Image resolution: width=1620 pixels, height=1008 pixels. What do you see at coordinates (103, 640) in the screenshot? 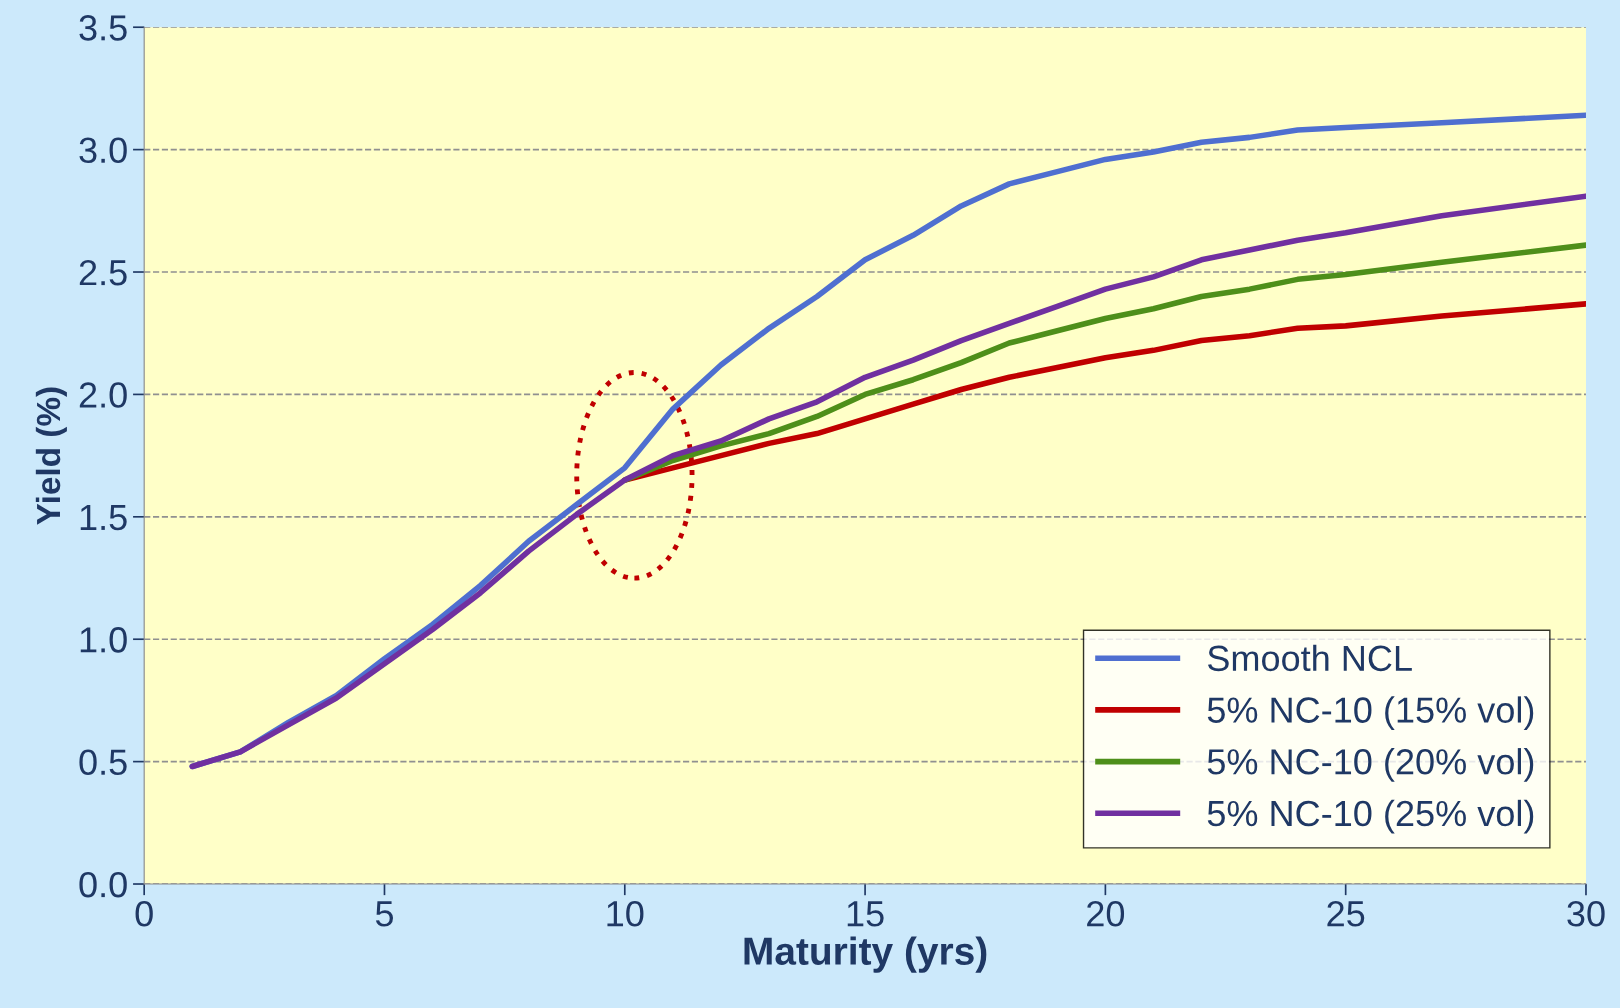
I see `y-tick-label: 1.0` at bounding box center [103, 640].